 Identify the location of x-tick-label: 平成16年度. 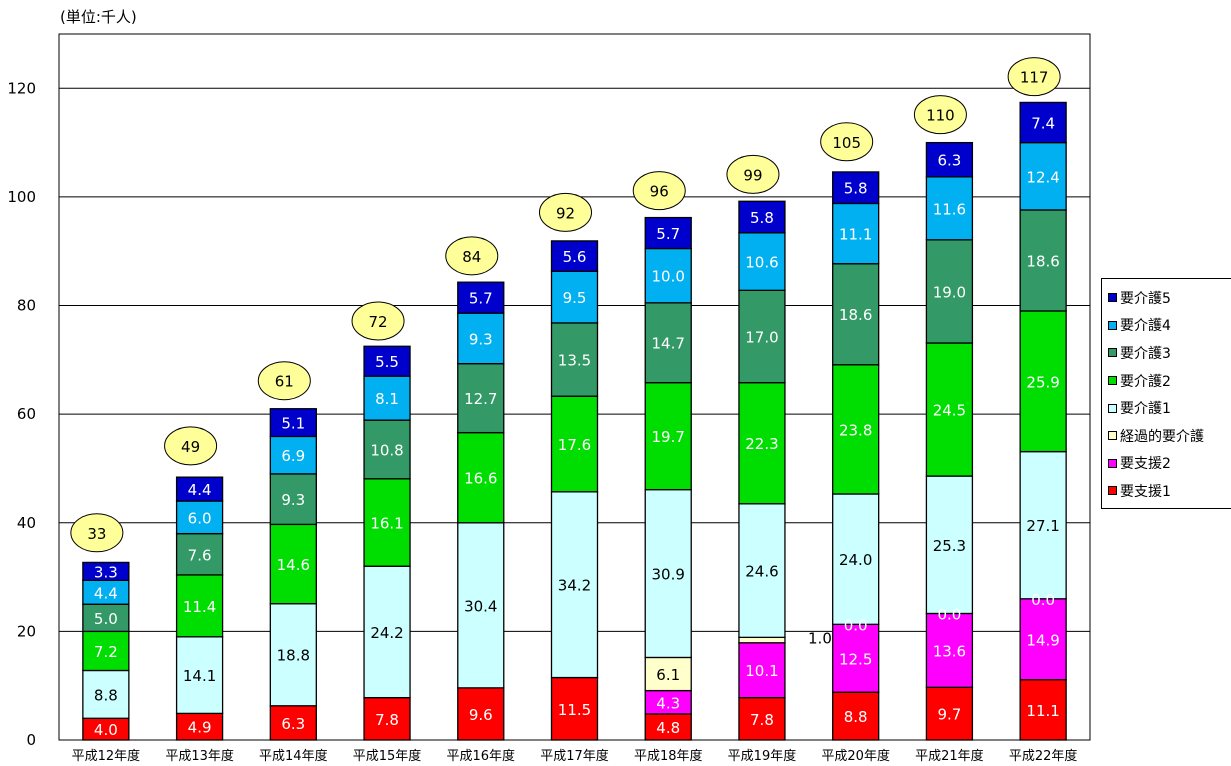
(480, 756).